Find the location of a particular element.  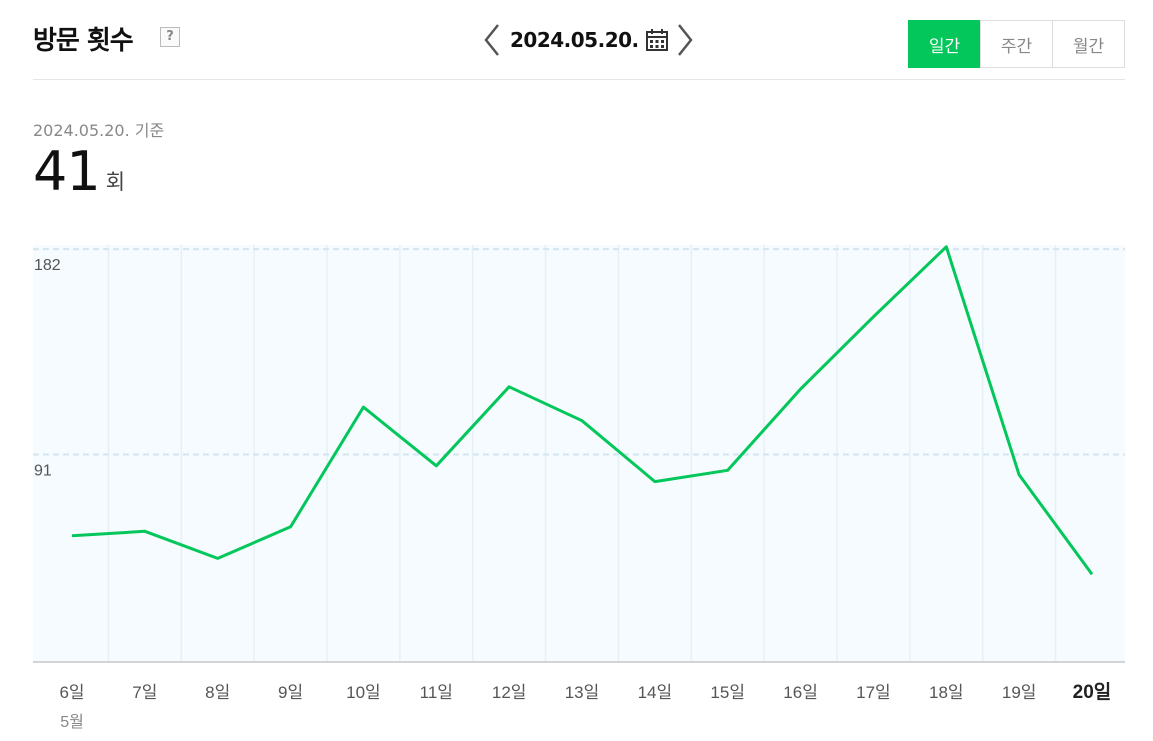

chevron-left-icon is located at coordinates (491, 40).